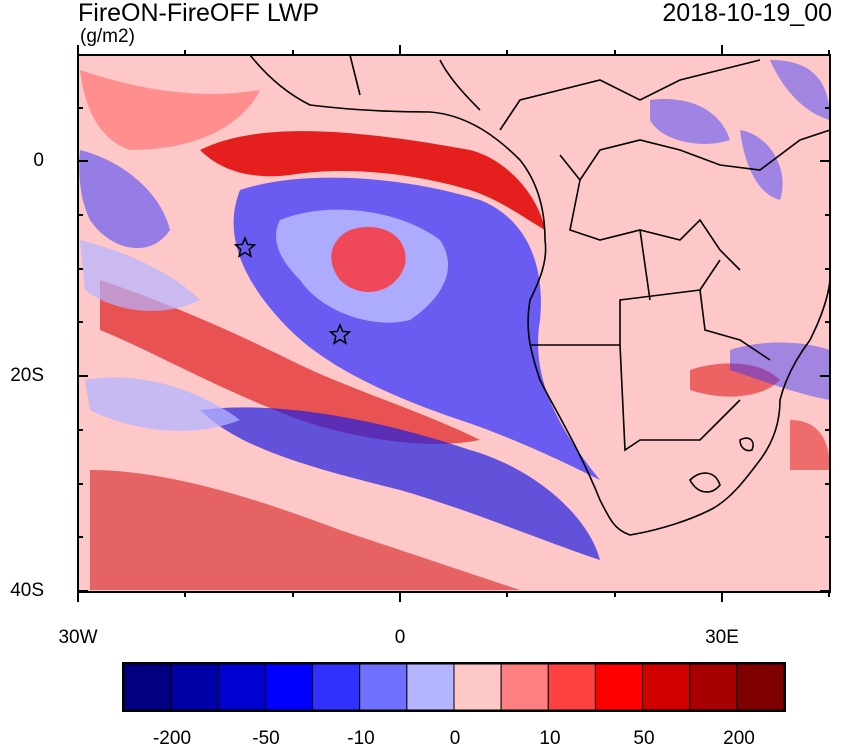 The image size is (850, 749). I want to click on colorbar-label: 0, so click(455, 738).